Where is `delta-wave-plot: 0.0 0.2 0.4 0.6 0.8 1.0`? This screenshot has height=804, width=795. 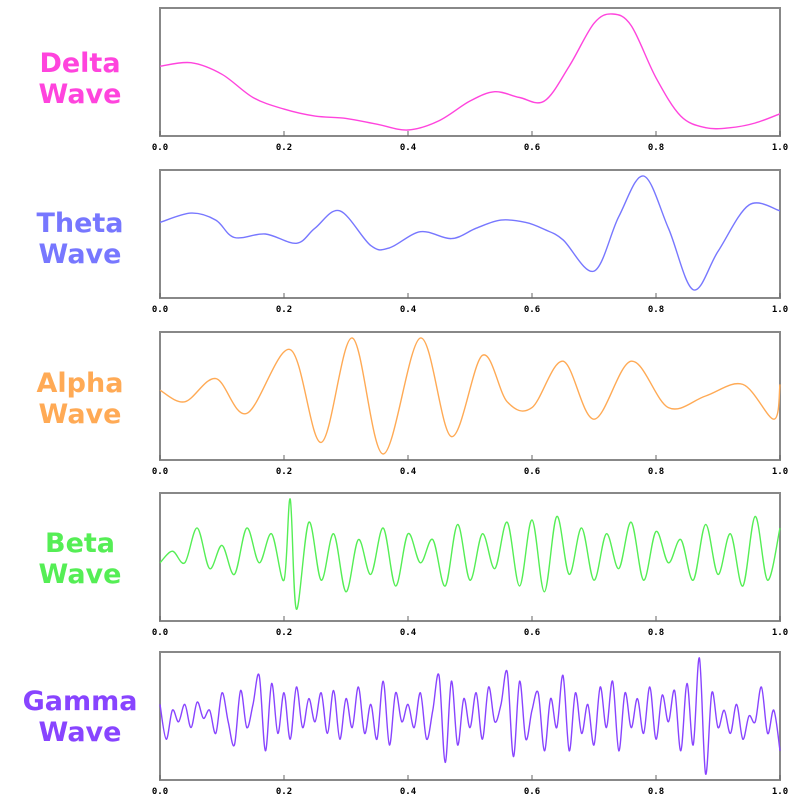
delta-wave-plot: 0.0 0.2 0.4 0.6 0.8 1.0 is located at coordinates (470, 80).